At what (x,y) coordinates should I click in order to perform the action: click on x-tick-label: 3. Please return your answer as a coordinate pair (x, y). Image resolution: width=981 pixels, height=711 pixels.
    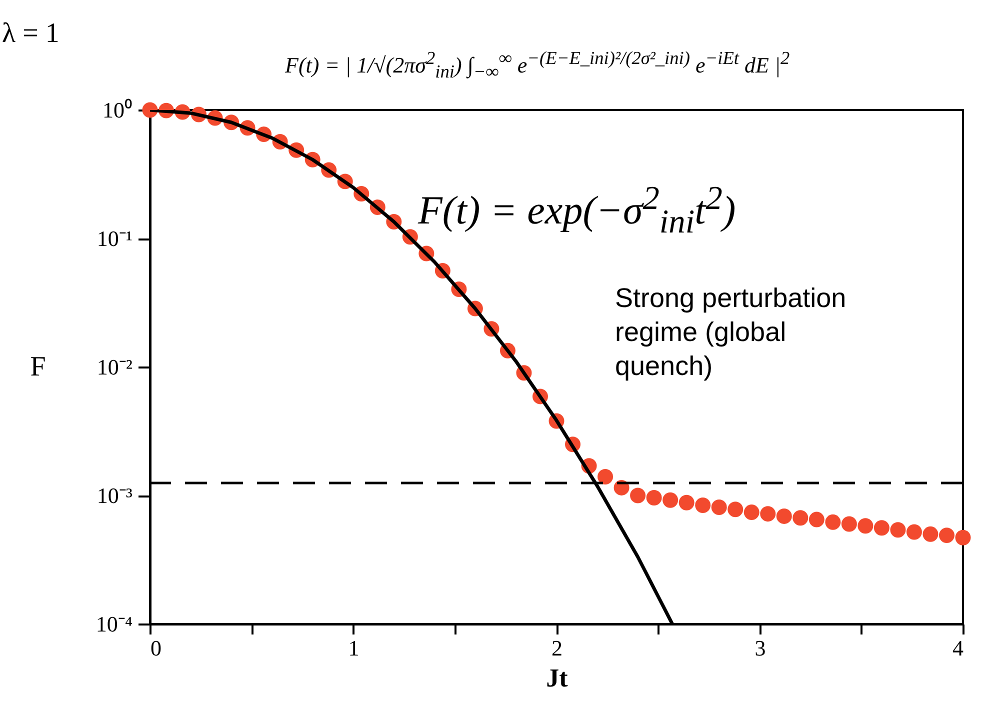
    Looking at the image, I should click on (760, 648).